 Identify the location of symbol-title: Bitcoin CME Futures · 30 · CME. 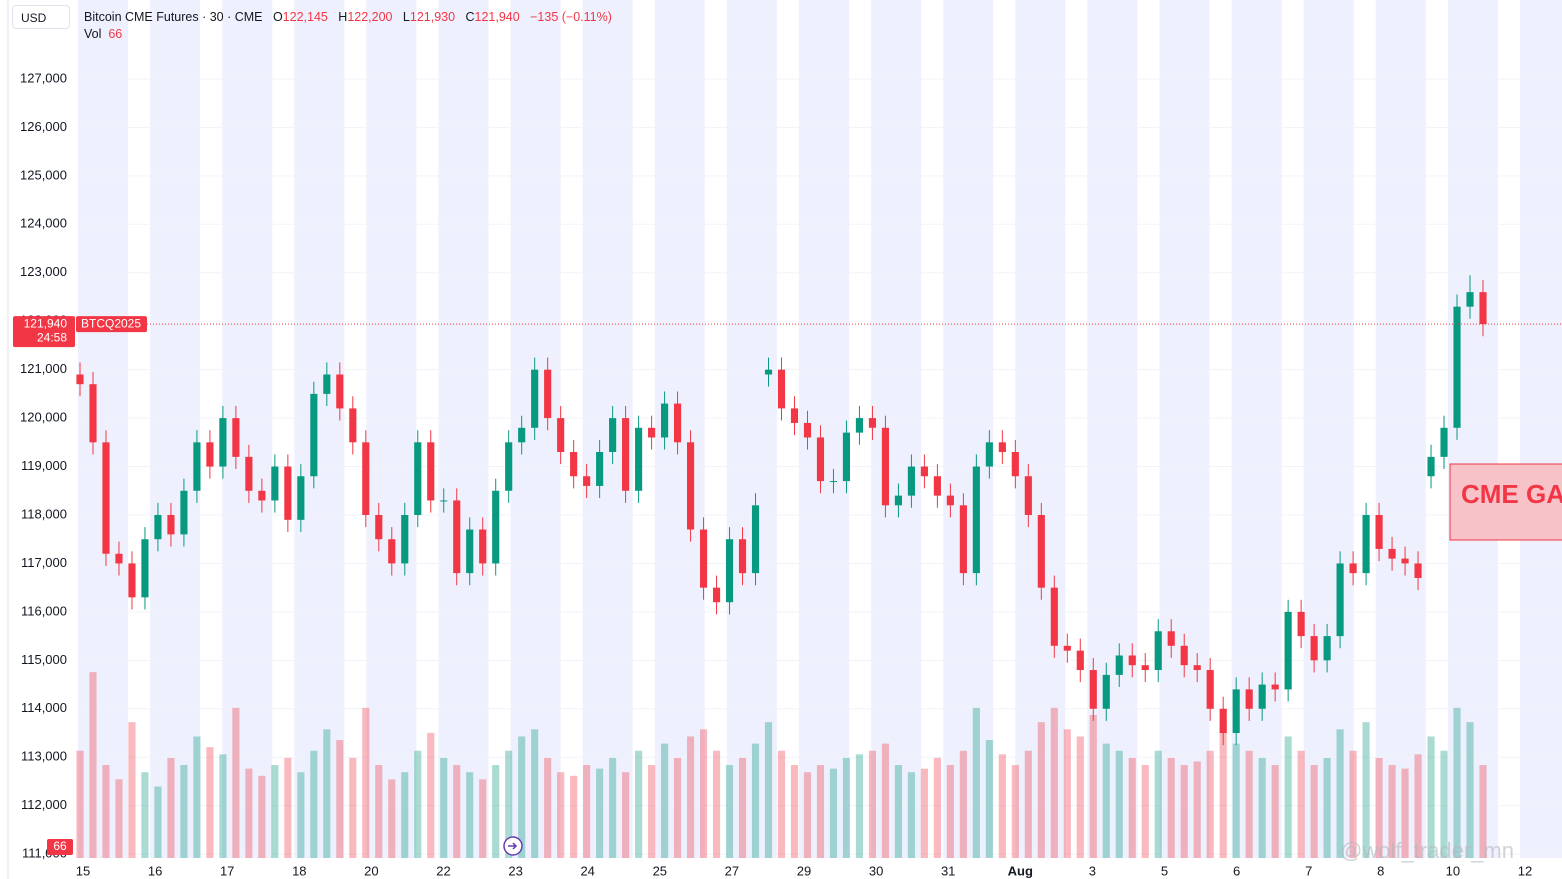
(173, 17).